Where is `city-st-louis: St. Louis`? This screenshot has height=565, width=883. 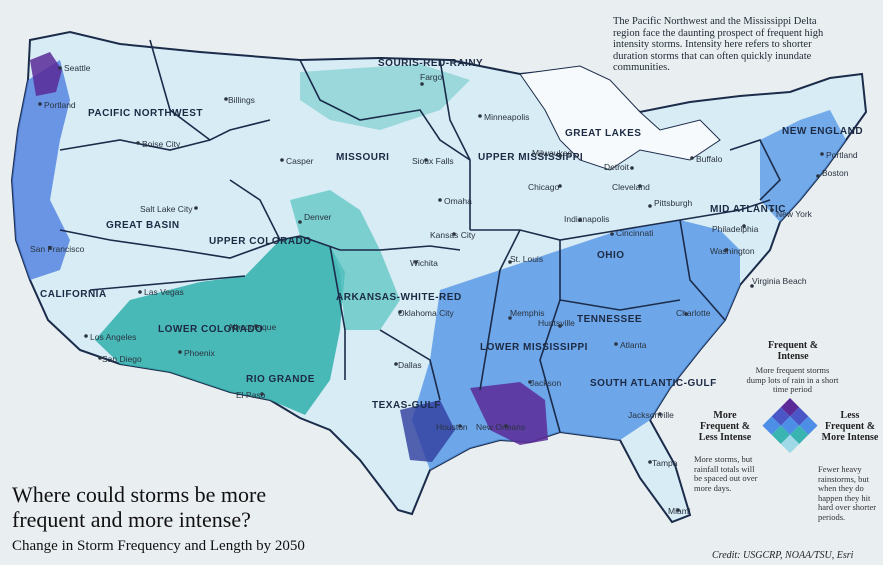 city-st-louis: St. Louis is located at coordinates (526, 259).